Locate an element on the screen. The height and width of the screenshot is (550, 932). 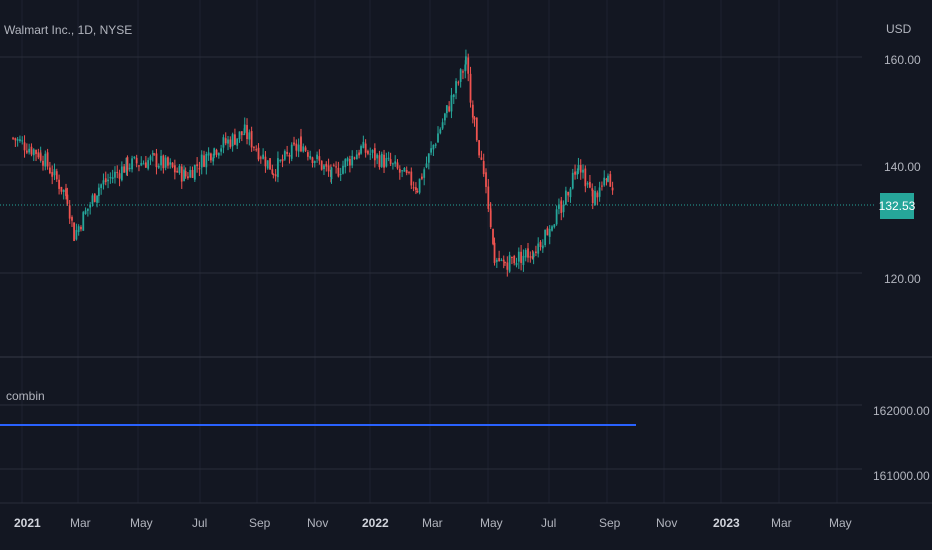
indicator-tick-bottom: 161000.00 is located at coordinates (901, 476).